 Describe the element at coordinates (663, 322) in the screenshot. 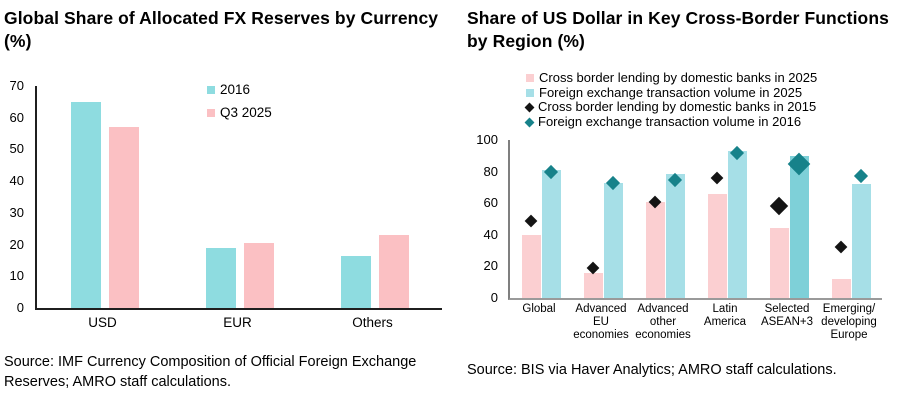

I see `x-category-label: Advanced other economies` at that location.